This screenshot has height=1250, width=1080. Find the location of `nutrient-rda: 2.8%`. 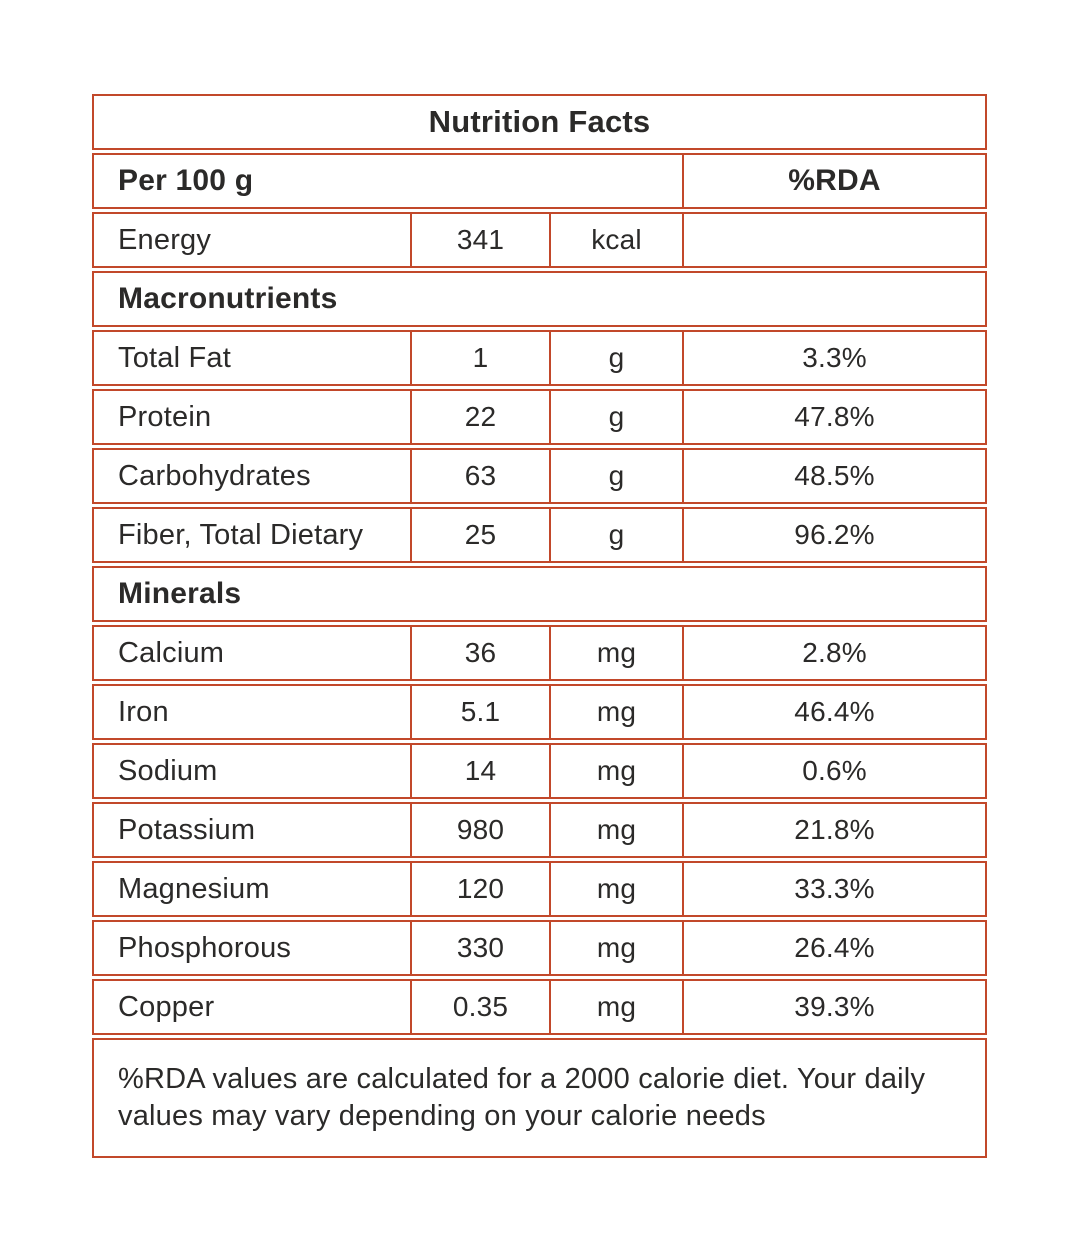

nutrient-rda: 2.8% is located at coordinates (833, 653).